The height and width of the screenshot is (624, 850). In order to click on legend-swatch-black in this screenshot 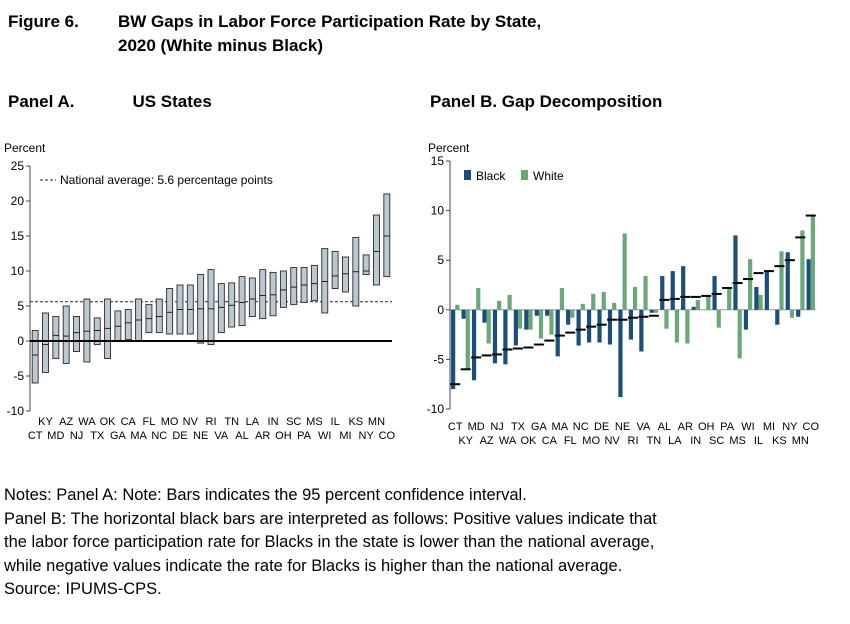, I will do `click(467, 175)`.